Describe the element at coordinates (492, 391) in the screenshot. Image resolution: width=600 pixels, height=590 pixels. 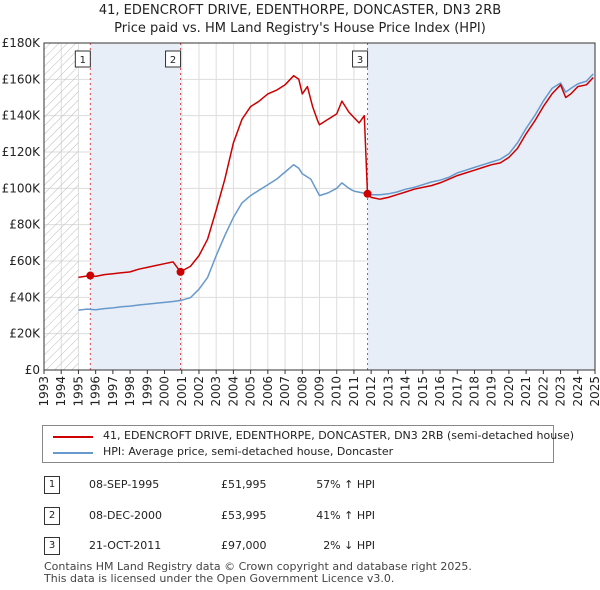
I see `x-tick-label: 2019` at that location.